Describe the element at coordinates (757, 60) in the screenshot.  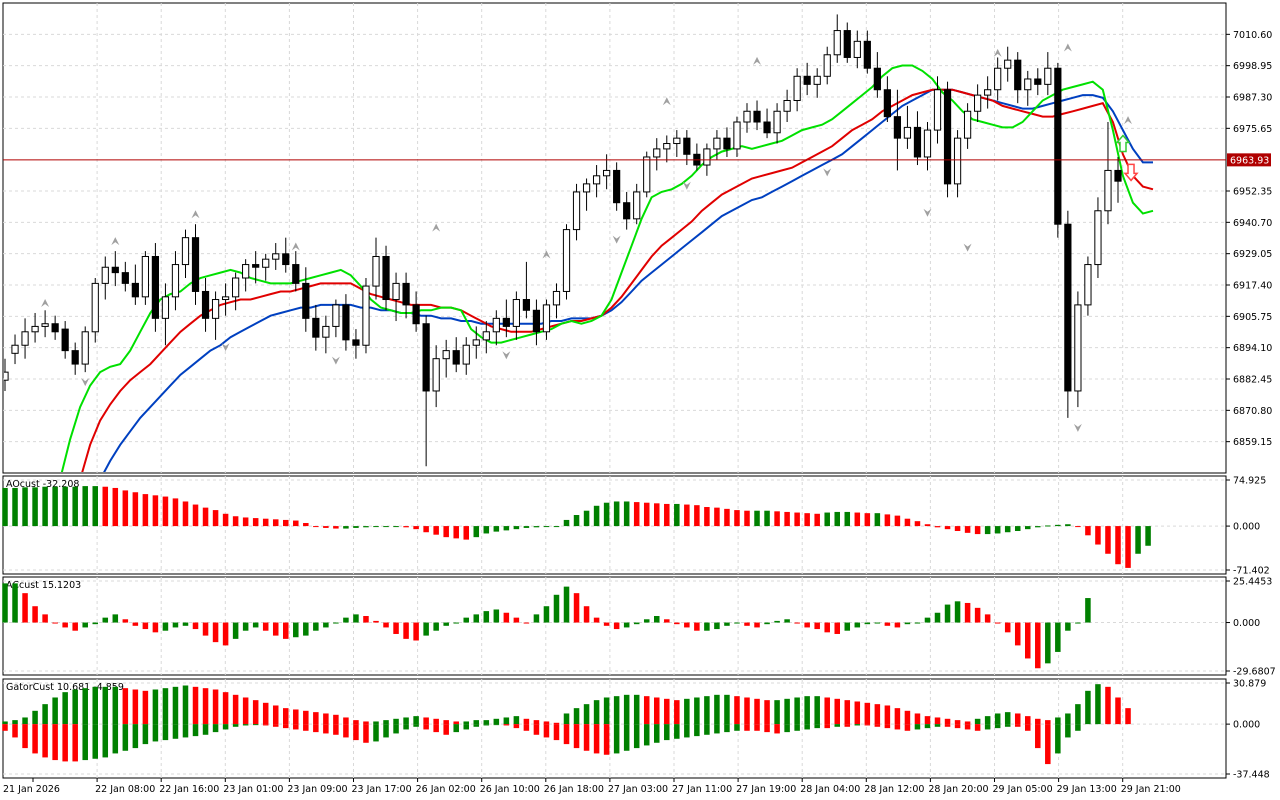
I see `fractal-up-icon` at that location.